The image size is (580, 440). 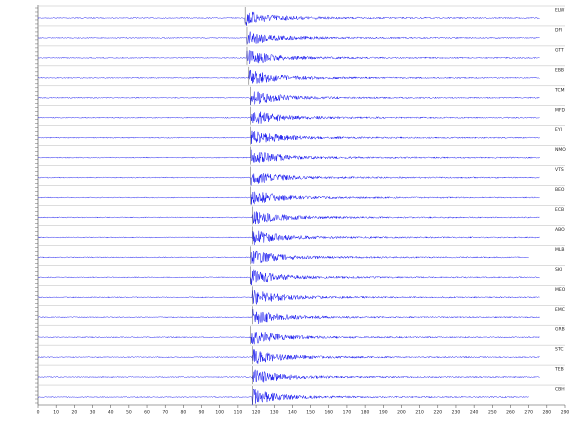 What do you see at coordinates (365, 413) in the screenshot?
I see `x-tick-label: 180` at bounding box center [365, 413].